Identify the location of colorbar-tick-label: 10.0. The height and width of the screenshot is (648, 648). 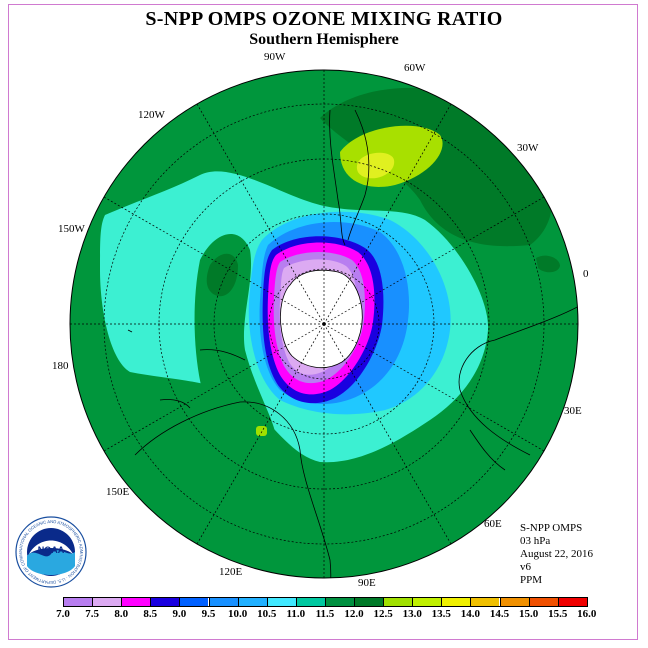
(237, 614).